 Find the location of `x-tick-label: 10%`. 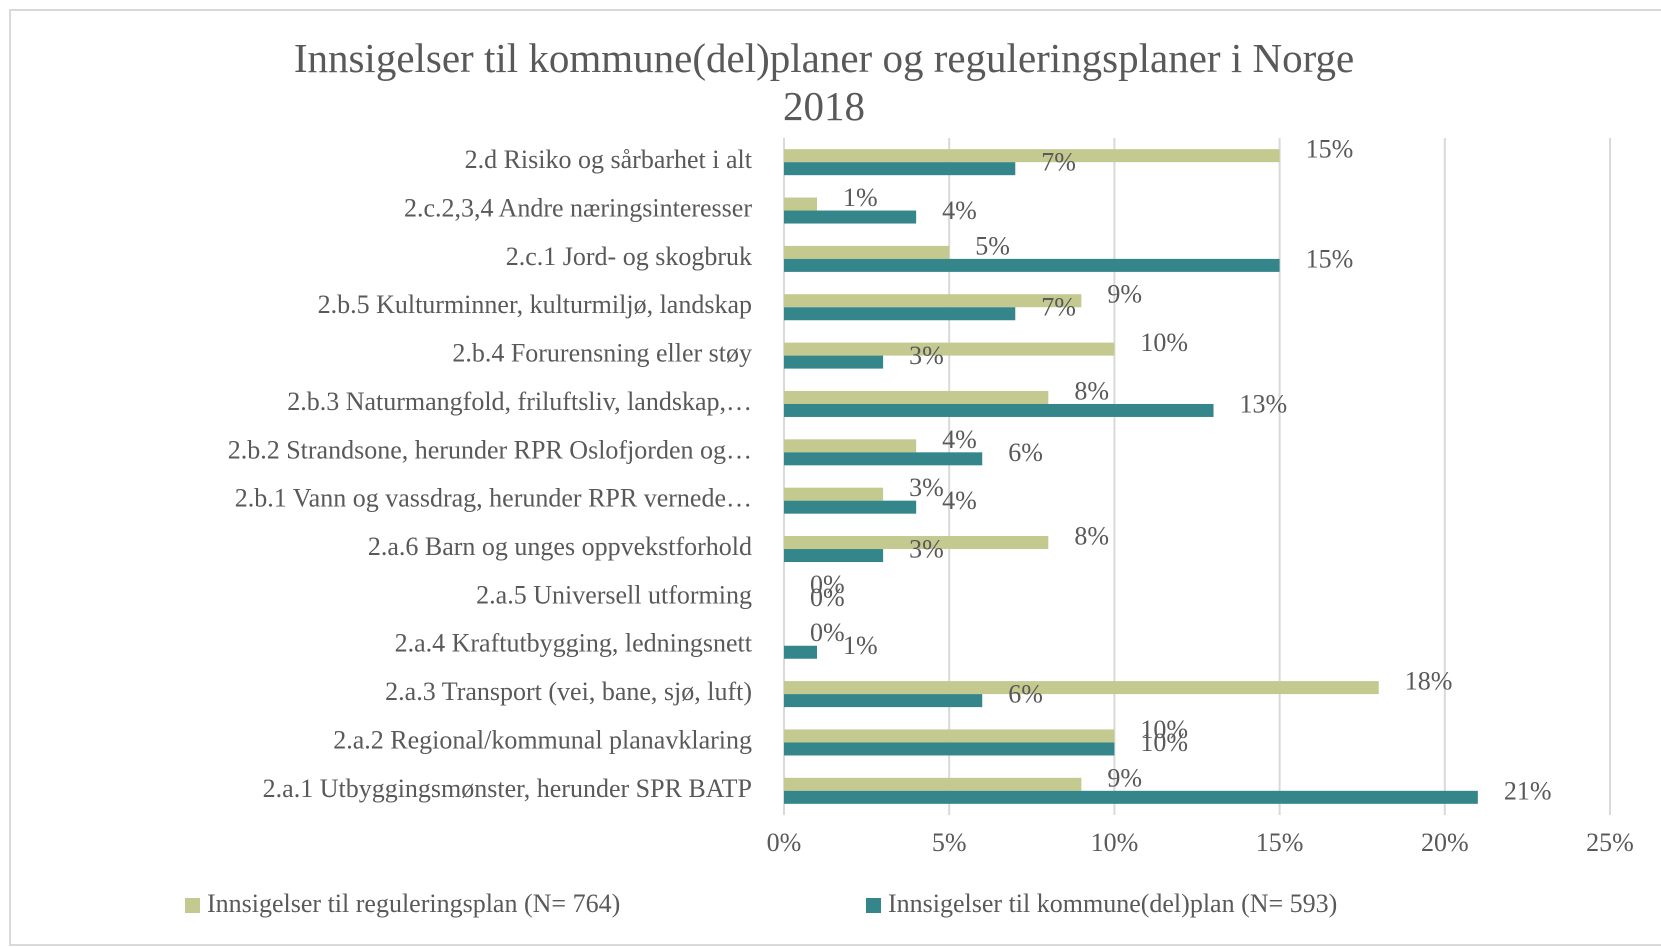

x-tick-label: 10% is located at coordinates (1115, 842).